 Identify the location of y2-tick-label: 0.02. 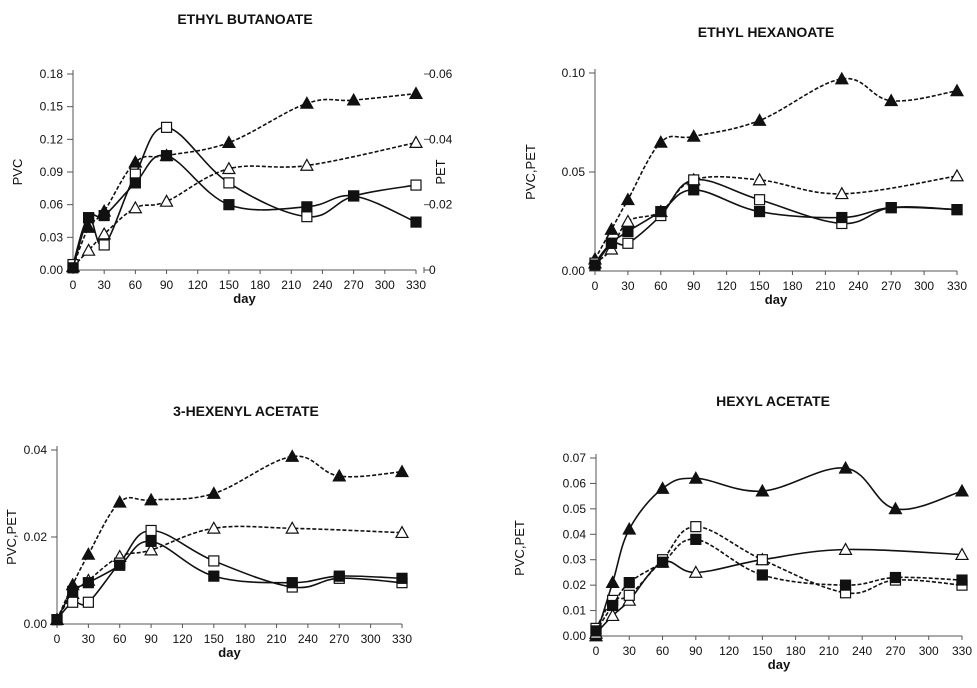
(441, 205).